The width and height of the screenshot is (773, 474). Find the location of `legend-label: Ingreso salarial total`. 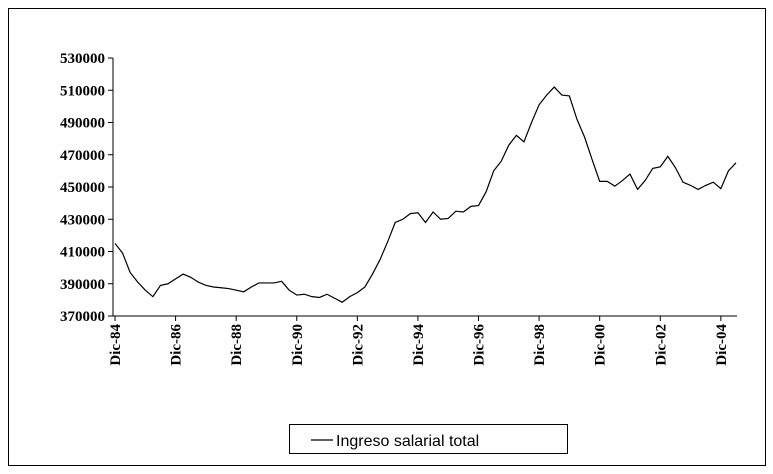

legend-label: Ingreso salarial total is located at coordinates (407, 441).